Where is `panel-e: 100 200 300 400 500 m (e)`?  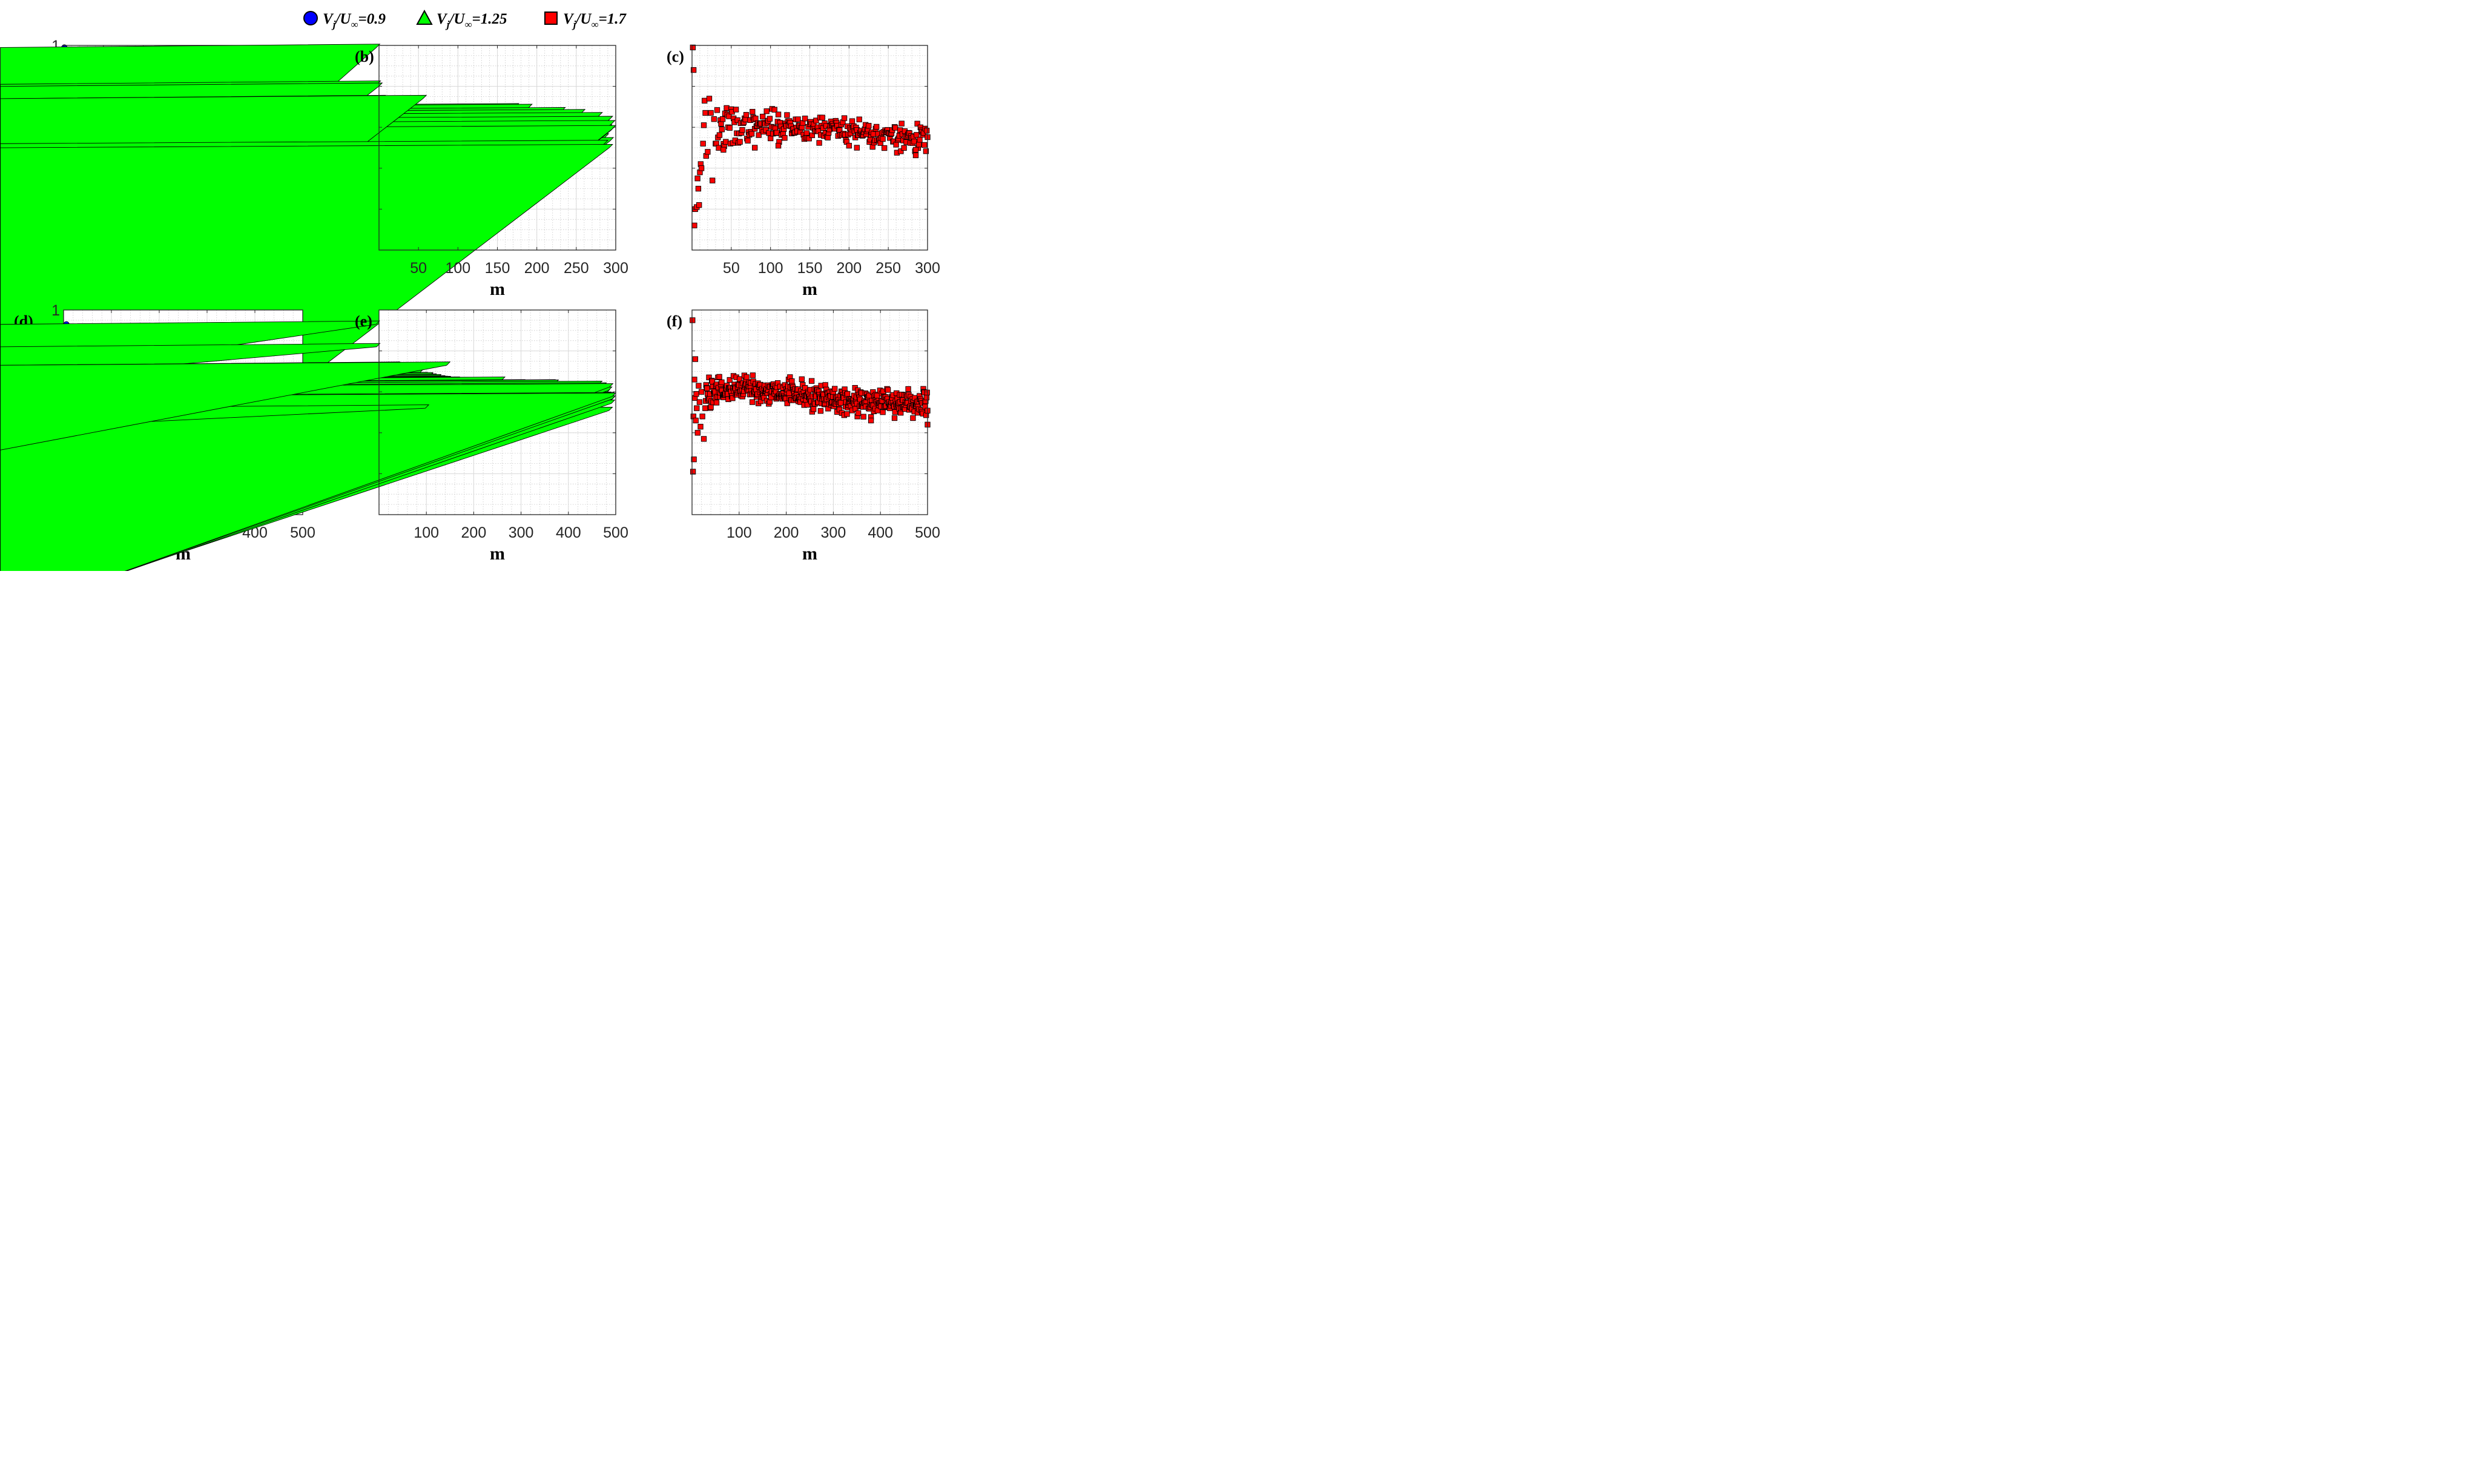 panel-e: 100 200 300 400 500 m (e) is located at coordinates (314, 440).